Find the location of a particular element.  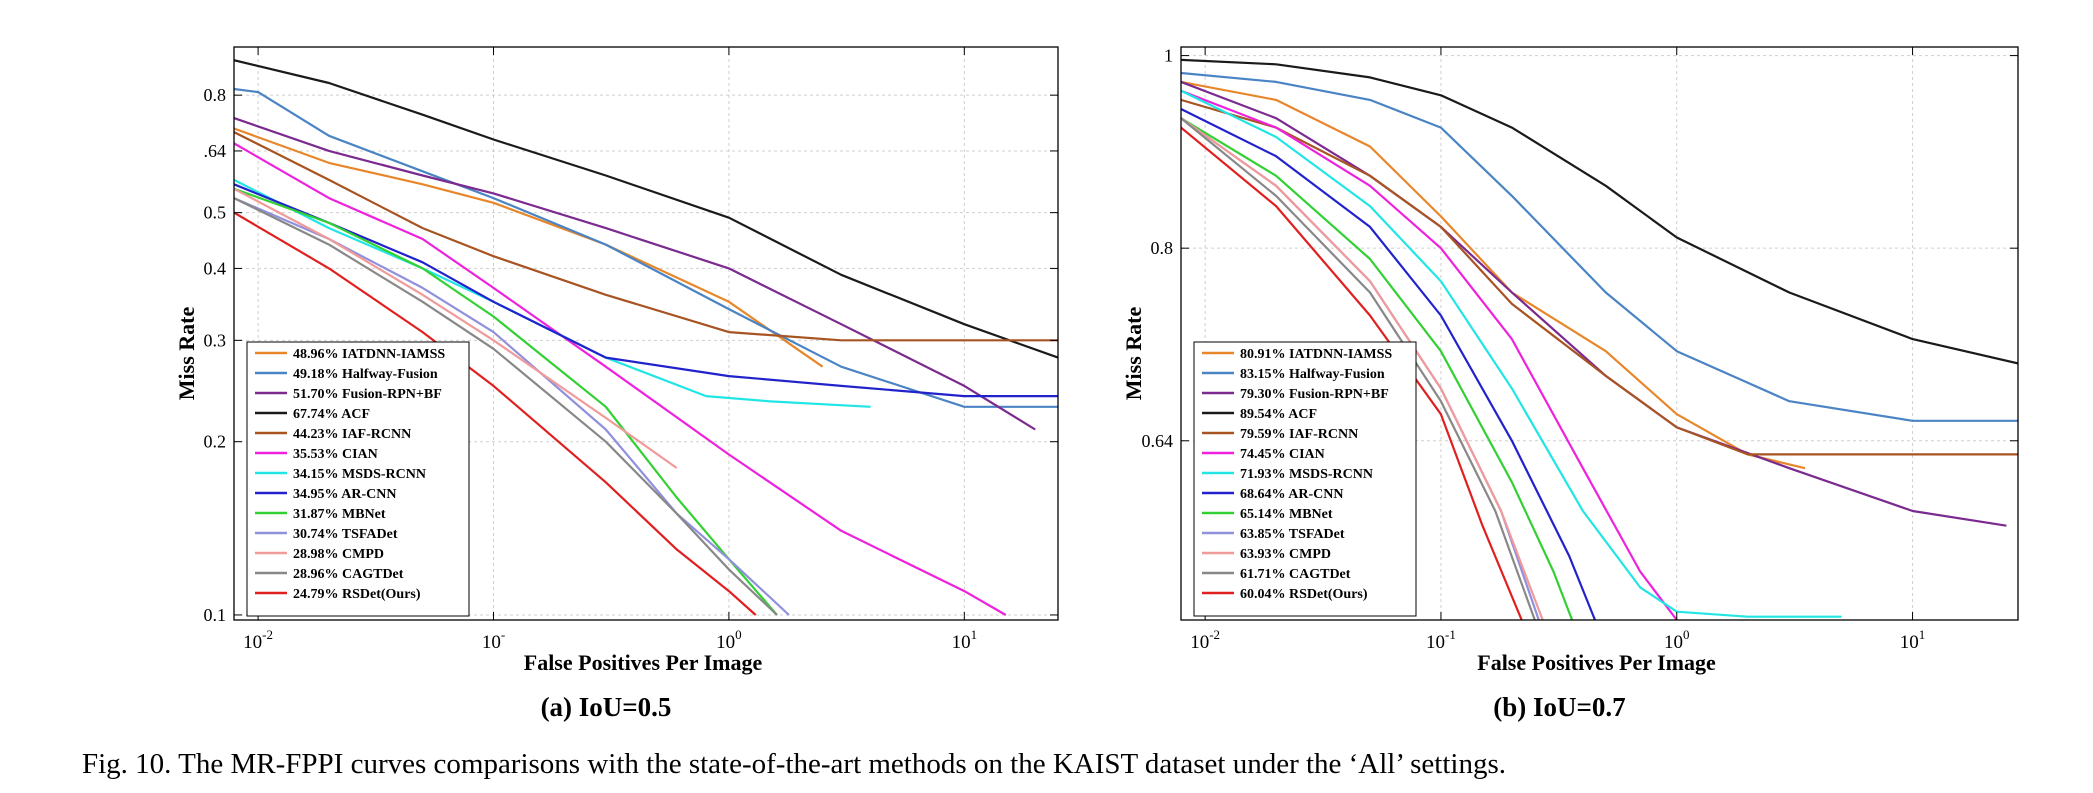

y-tick-label: .64 is located at coordinates (215, 151).